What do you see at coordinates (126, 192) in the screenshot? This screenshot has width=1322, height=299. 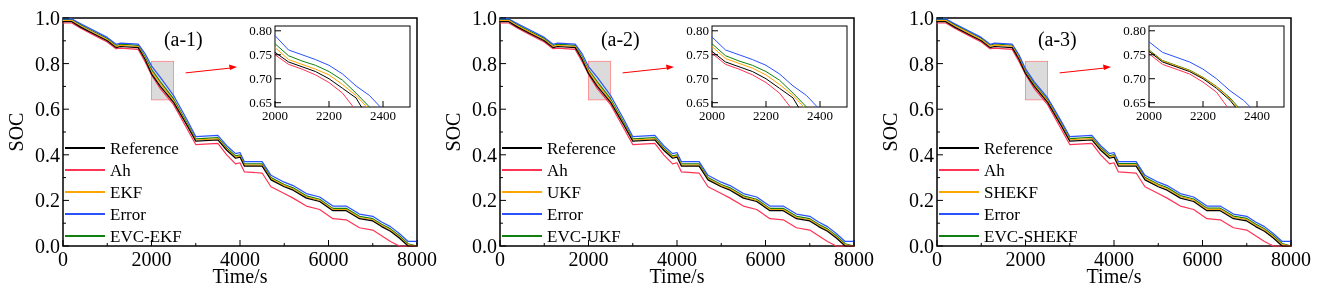 I see `legend-label: EKF` at bounding box center [126, 192].